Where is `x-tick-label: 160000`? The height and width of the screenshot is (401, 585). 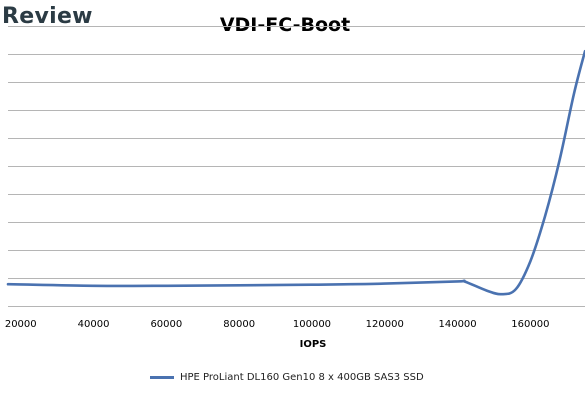 x-tick-label: 160000 is located at coordinates (530, 324).